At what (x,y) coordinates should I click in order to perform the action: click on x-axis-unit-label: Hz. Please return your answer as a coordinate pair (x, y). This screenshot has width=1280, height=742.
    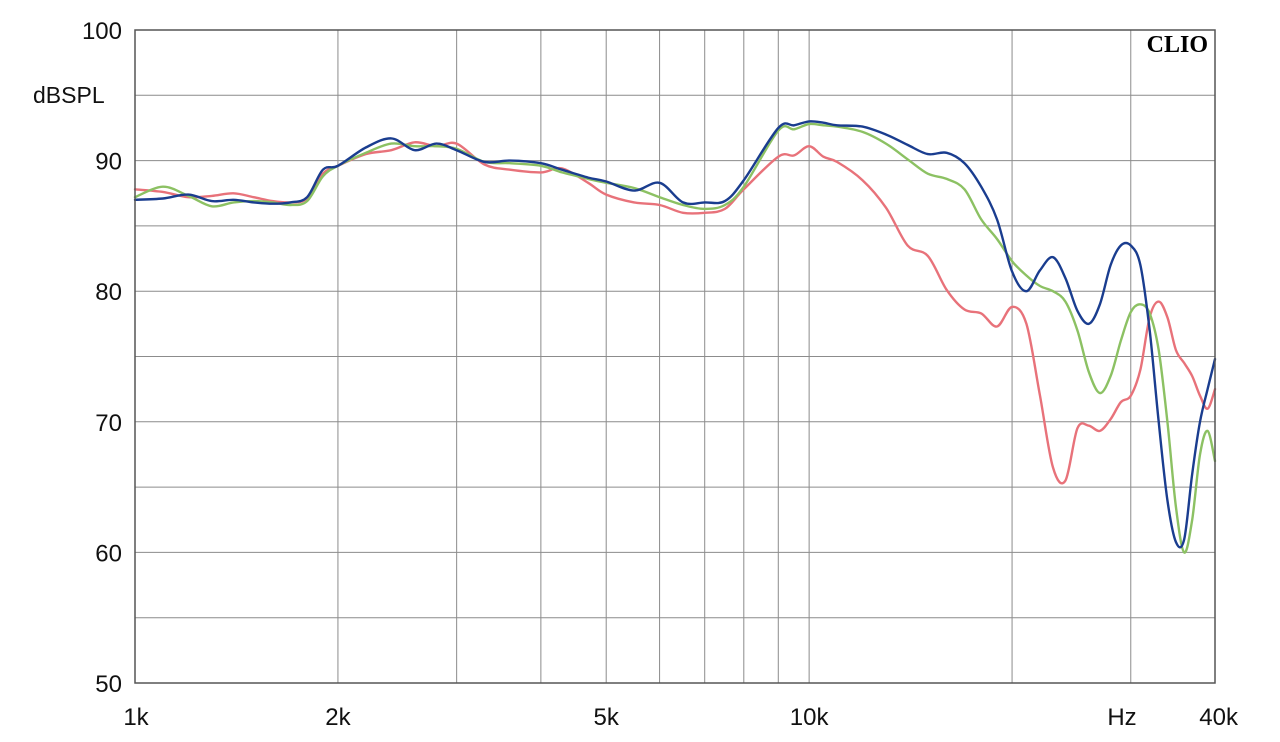
    Looking at the image, I should click on (1121, 717).